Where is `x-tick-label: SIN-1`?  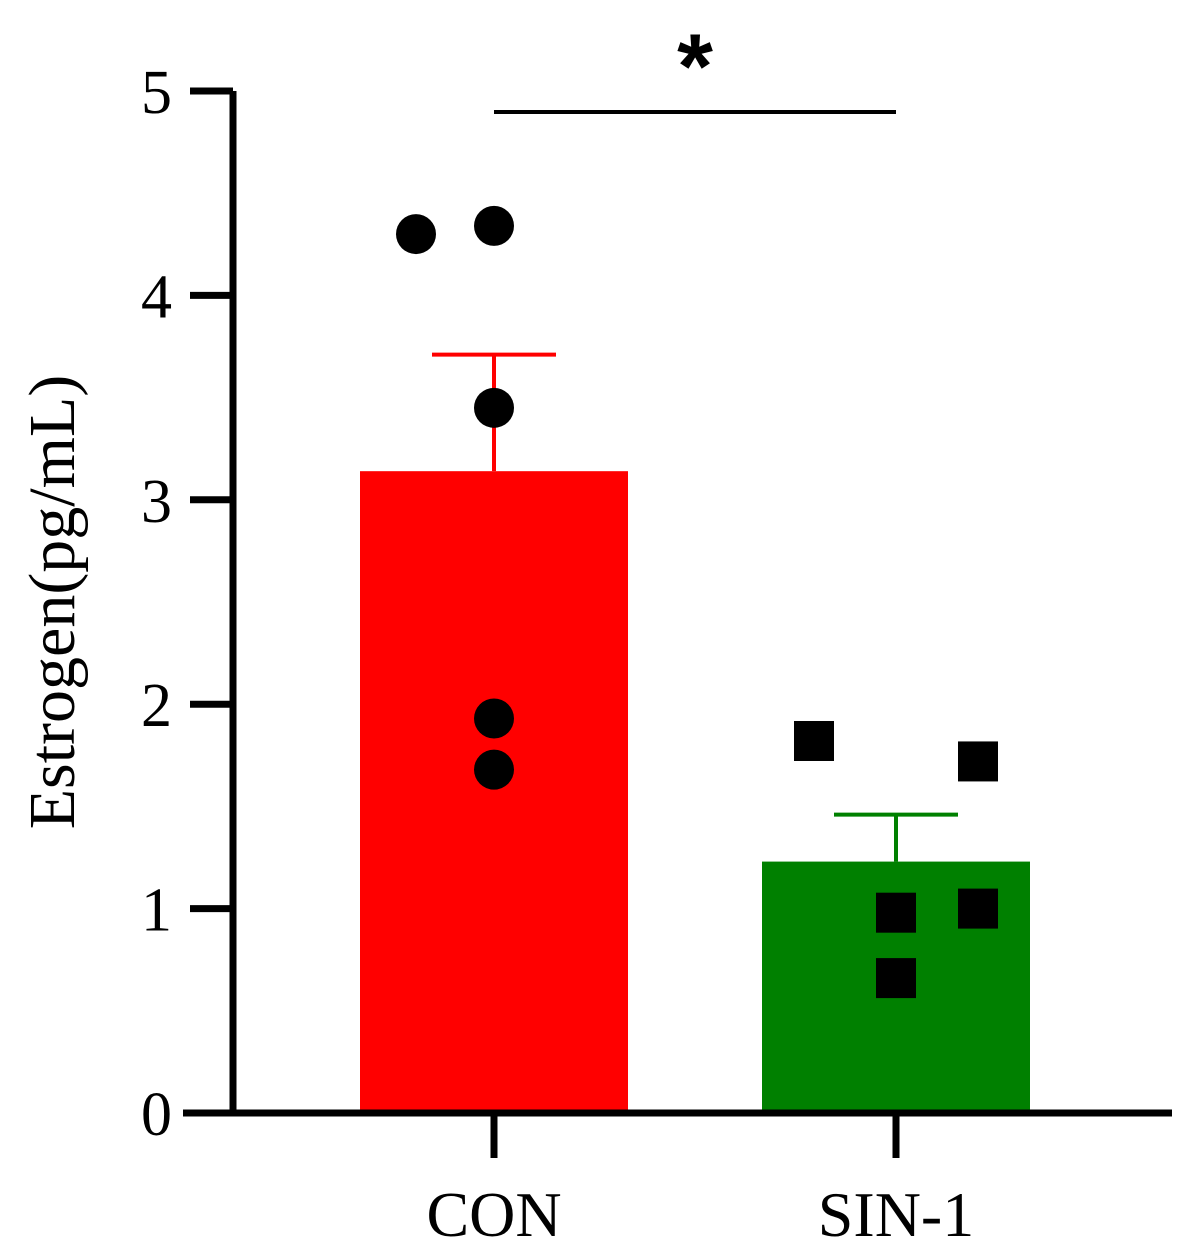
x-tick-label: SIN-1 is located at coordinates (896, 1214).